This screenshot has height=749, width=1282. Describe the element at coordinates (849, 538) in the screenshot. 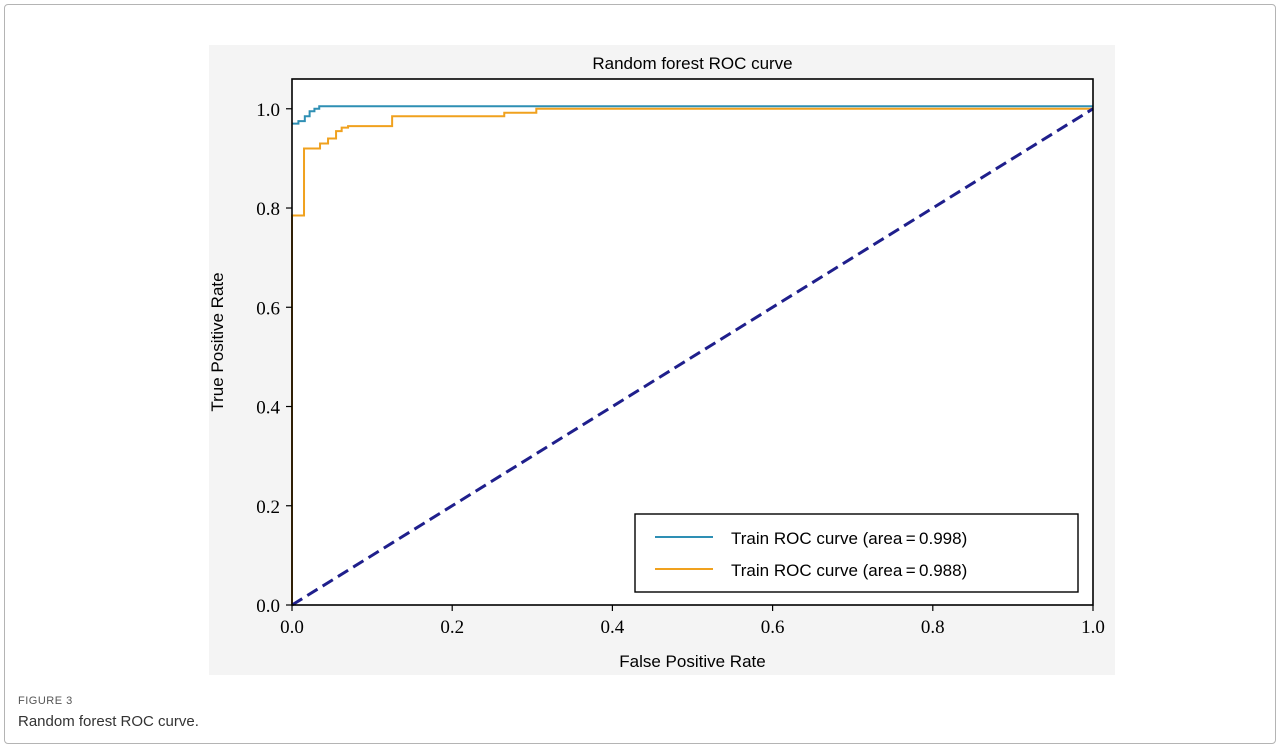

I see `legend-label-1: Train ROC curve (area = 0.998)` at that location.